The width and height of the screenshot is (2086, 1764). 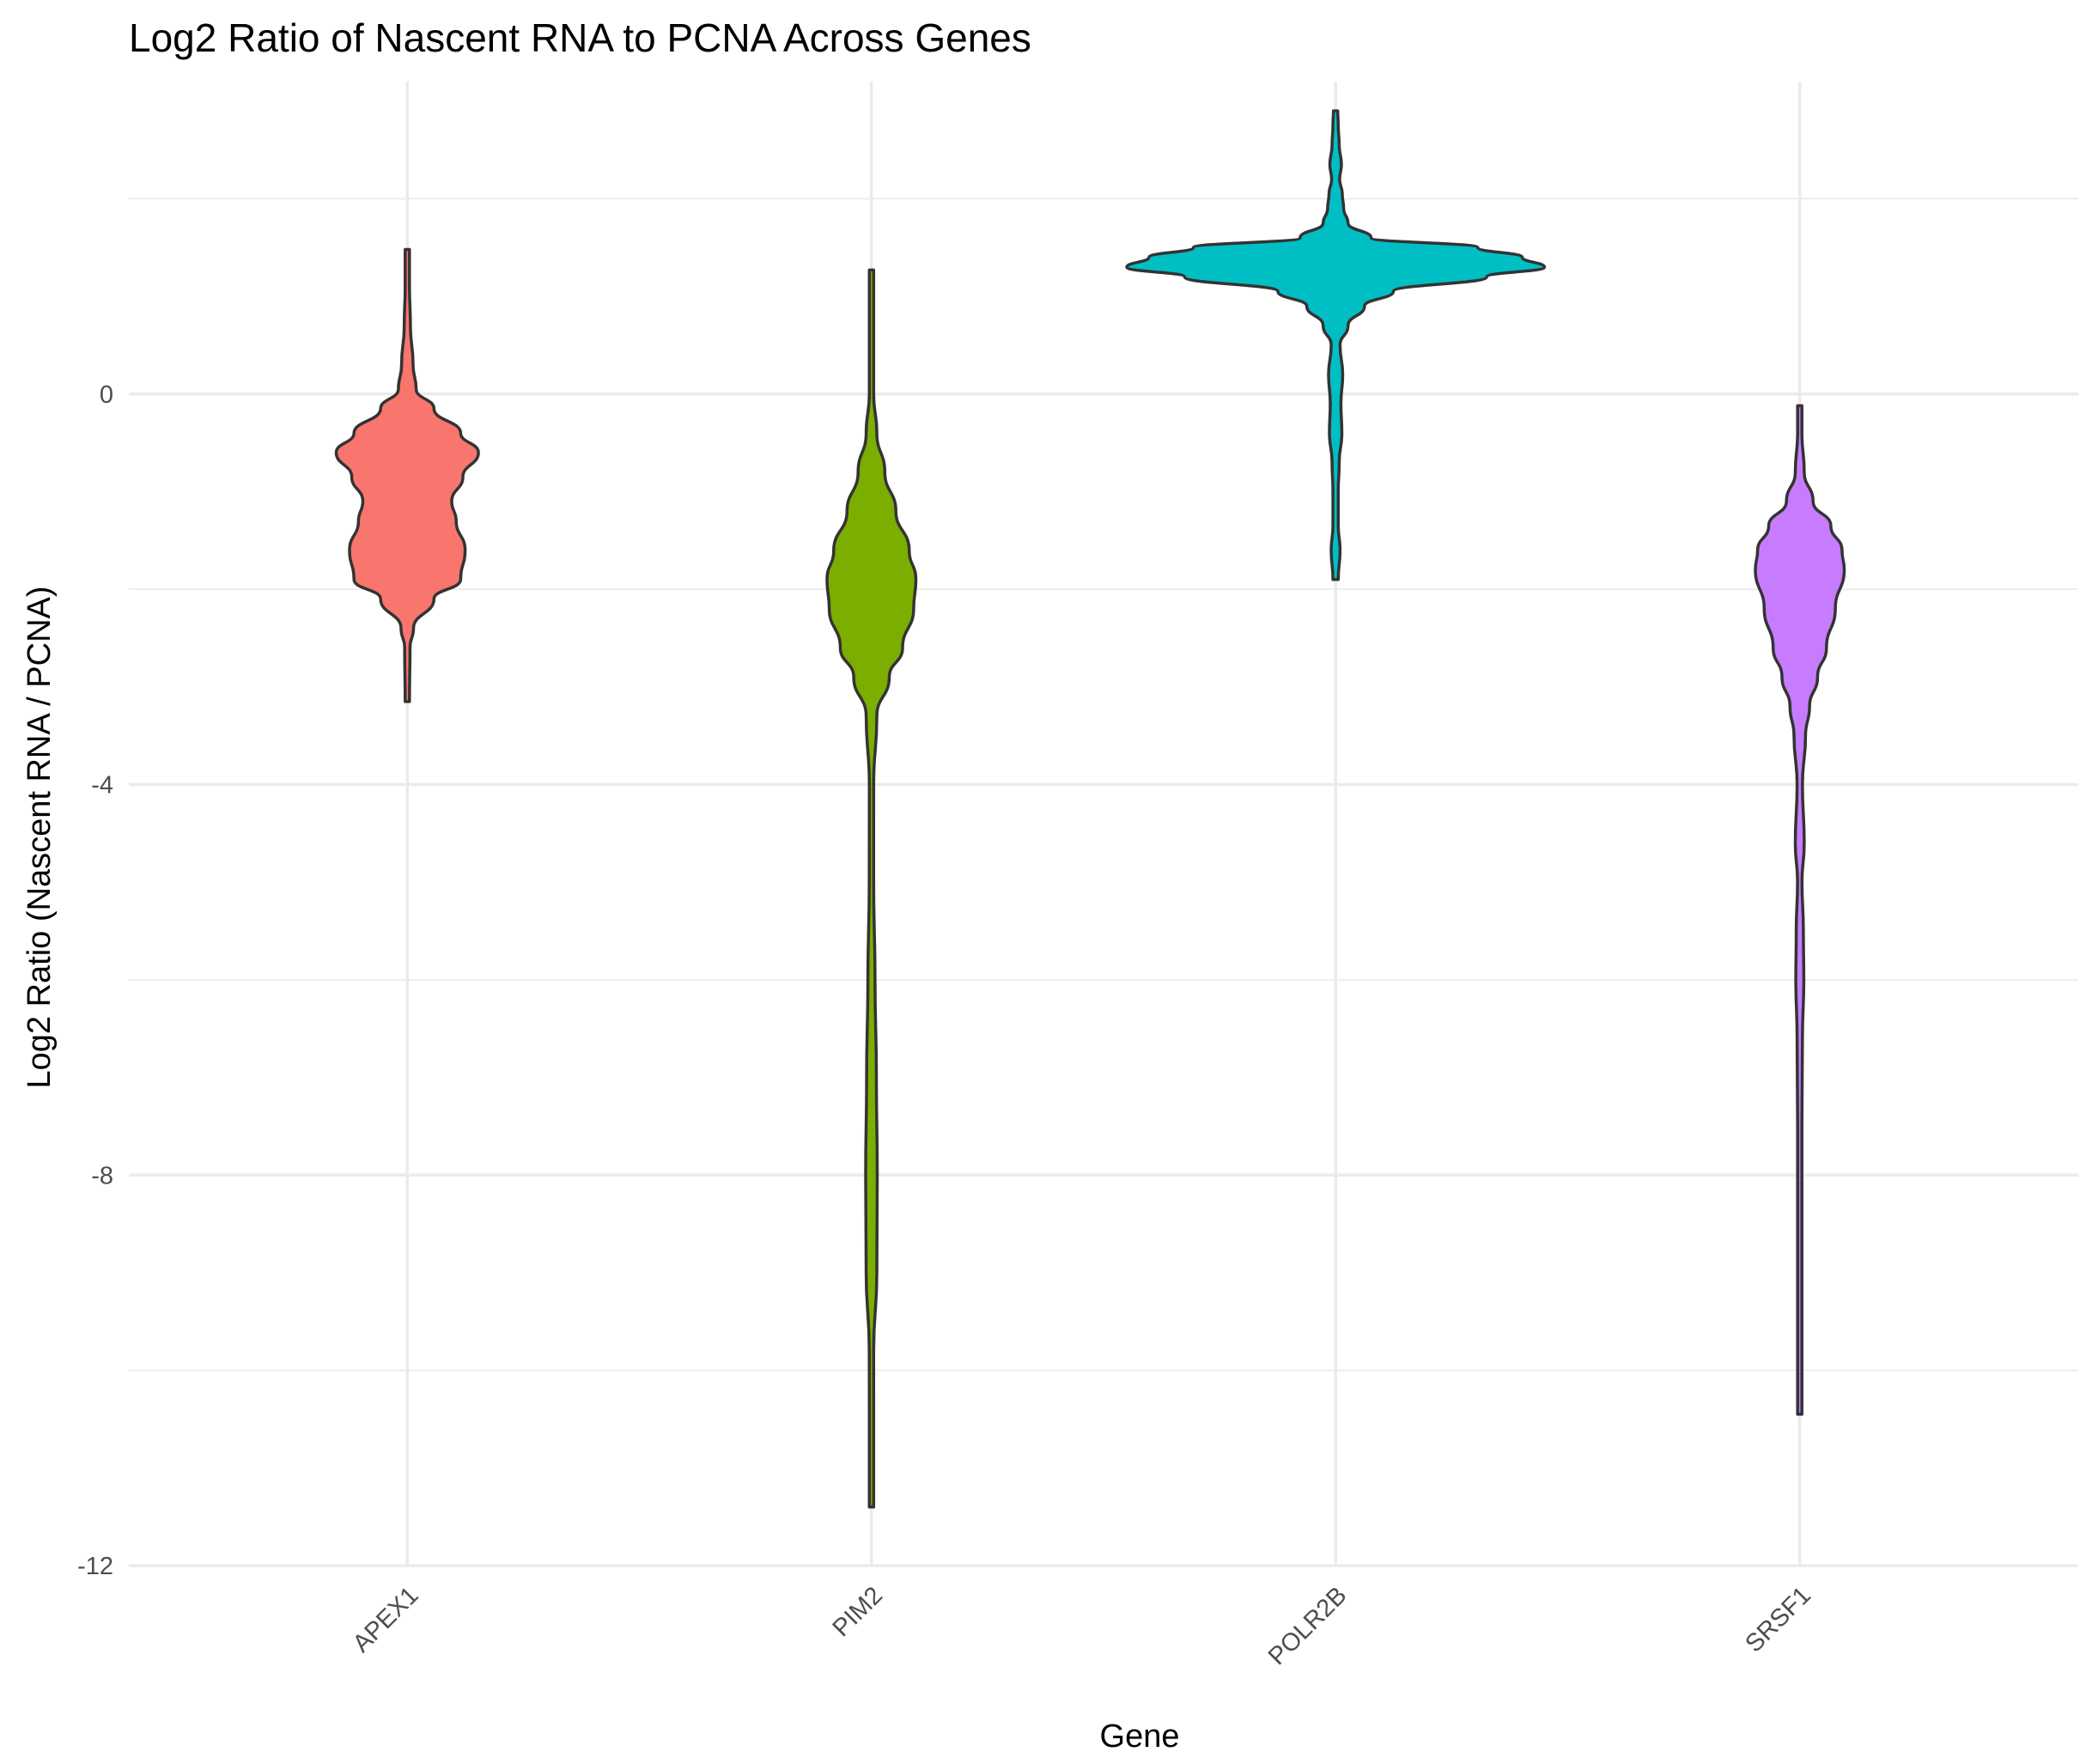 What do you see at coordinates (1800, 910) in the screenshot?
I see `violin-srsf1` at bounding box center [1800, 910].